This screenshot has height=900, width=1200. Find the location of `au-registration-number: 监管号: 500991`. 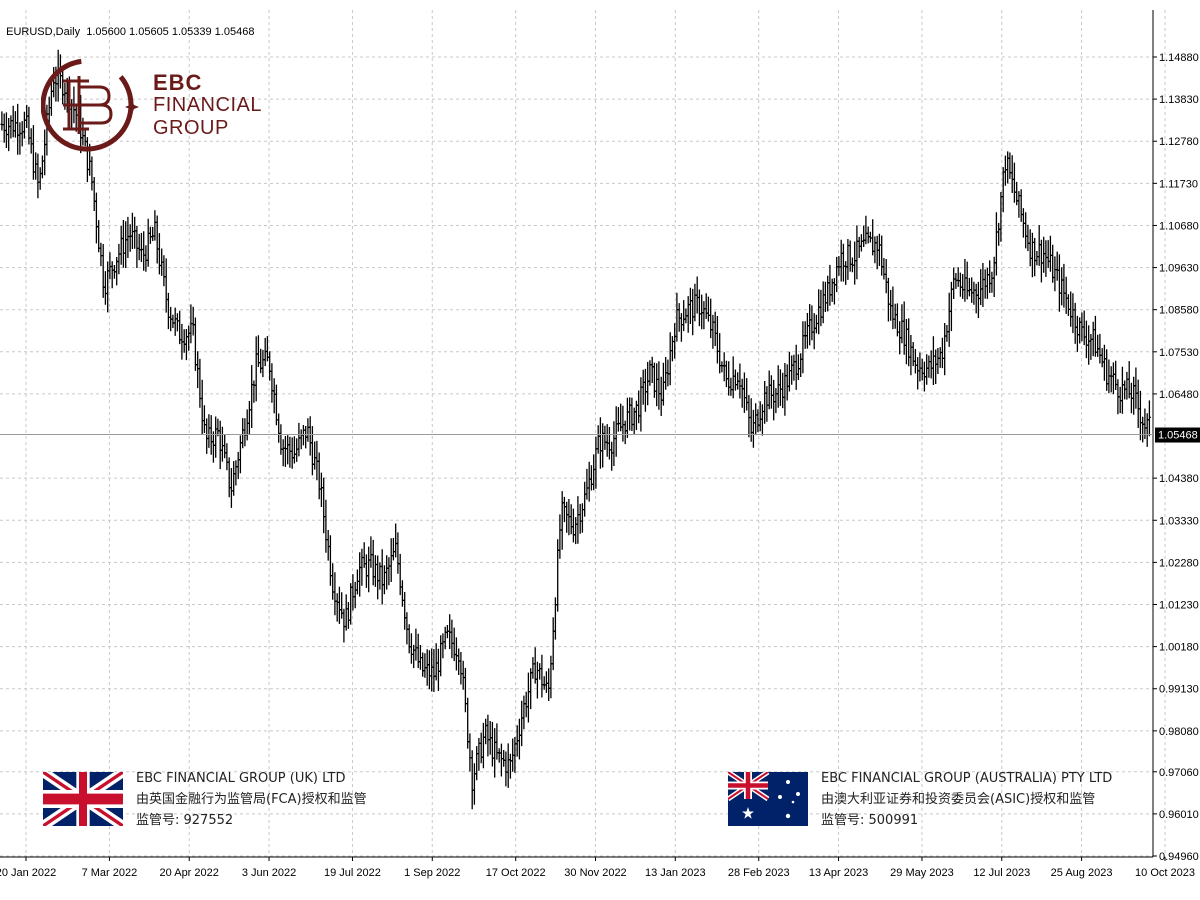

au-registration-number: 监管号: 500991 is located at coordinates (870, 820).